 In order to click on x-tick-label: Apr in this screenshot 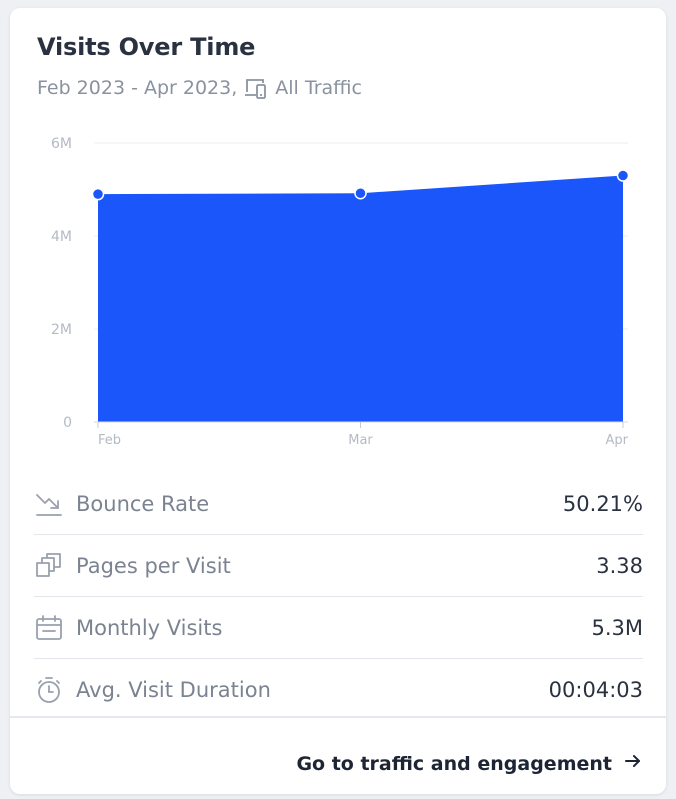, I will do `click(617, 440)`.